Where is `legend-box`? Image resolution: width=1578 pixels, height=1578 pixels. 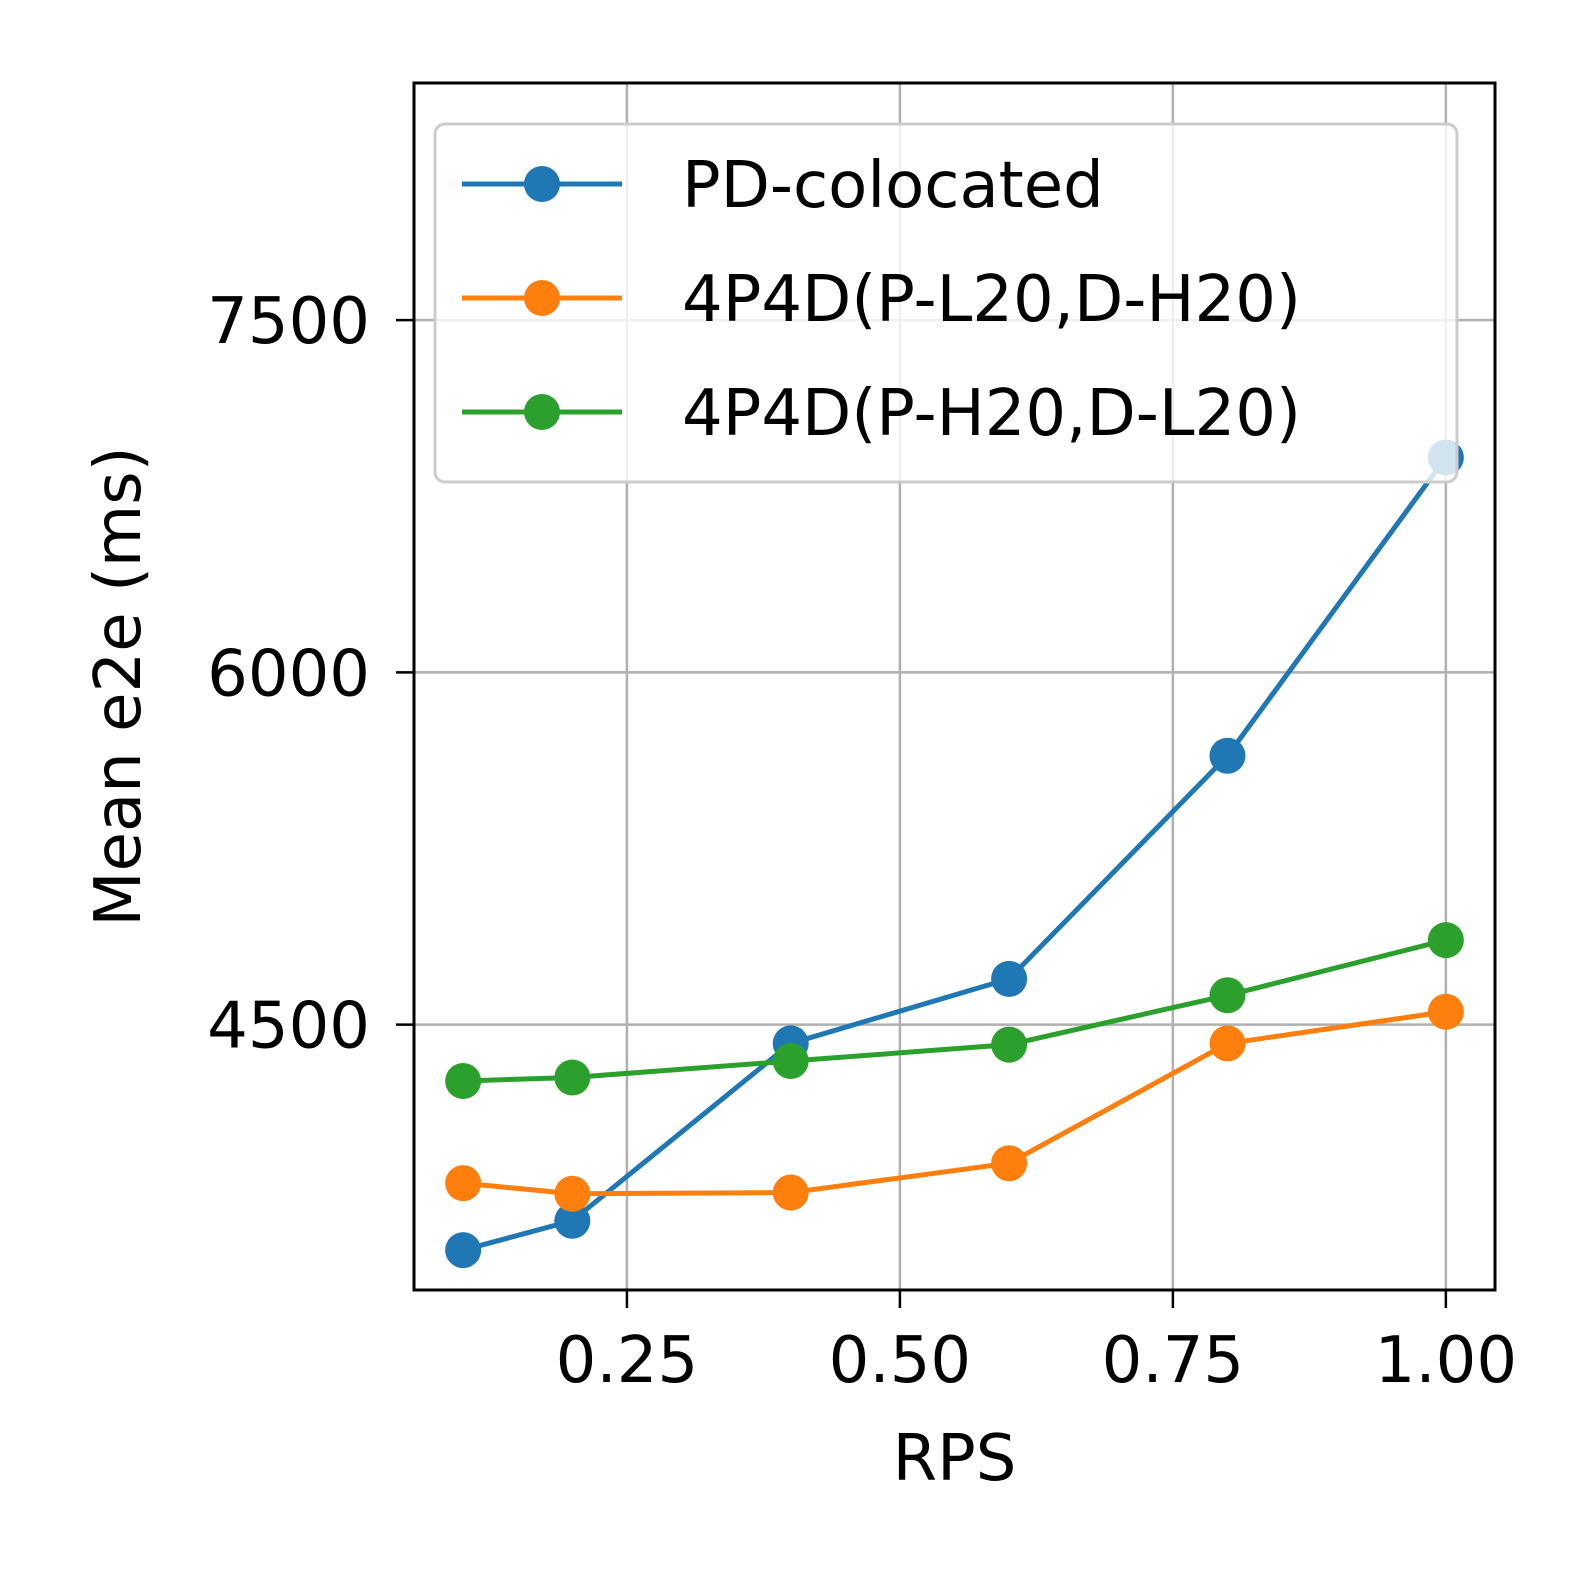 legend-box is located at coordinates (946, 303).